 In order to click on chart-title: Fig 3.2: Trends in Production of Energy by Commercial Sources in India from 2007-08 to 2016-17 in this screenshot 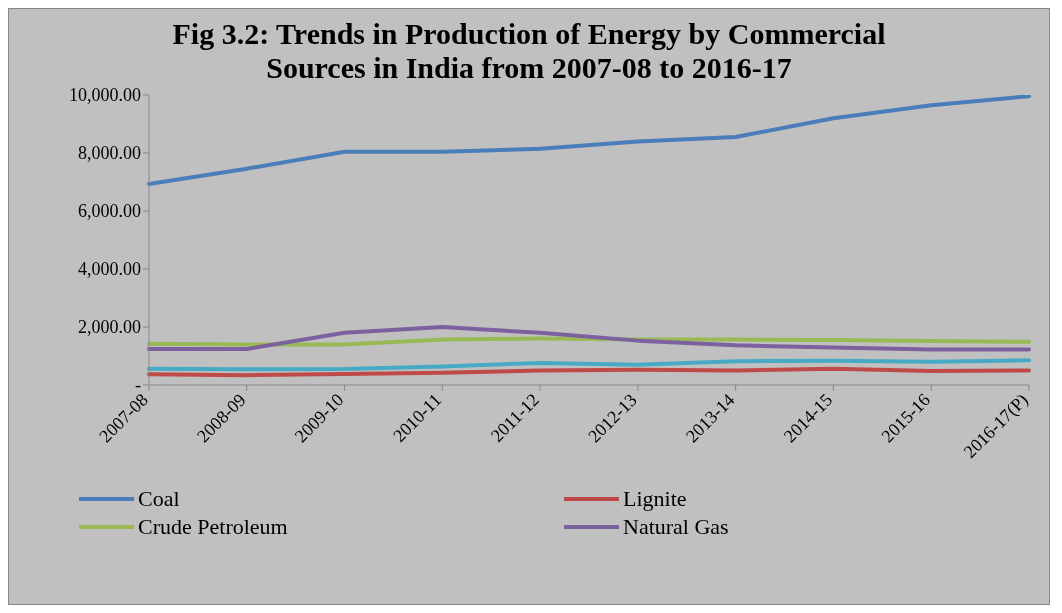, I will do `click(529, 50)`.